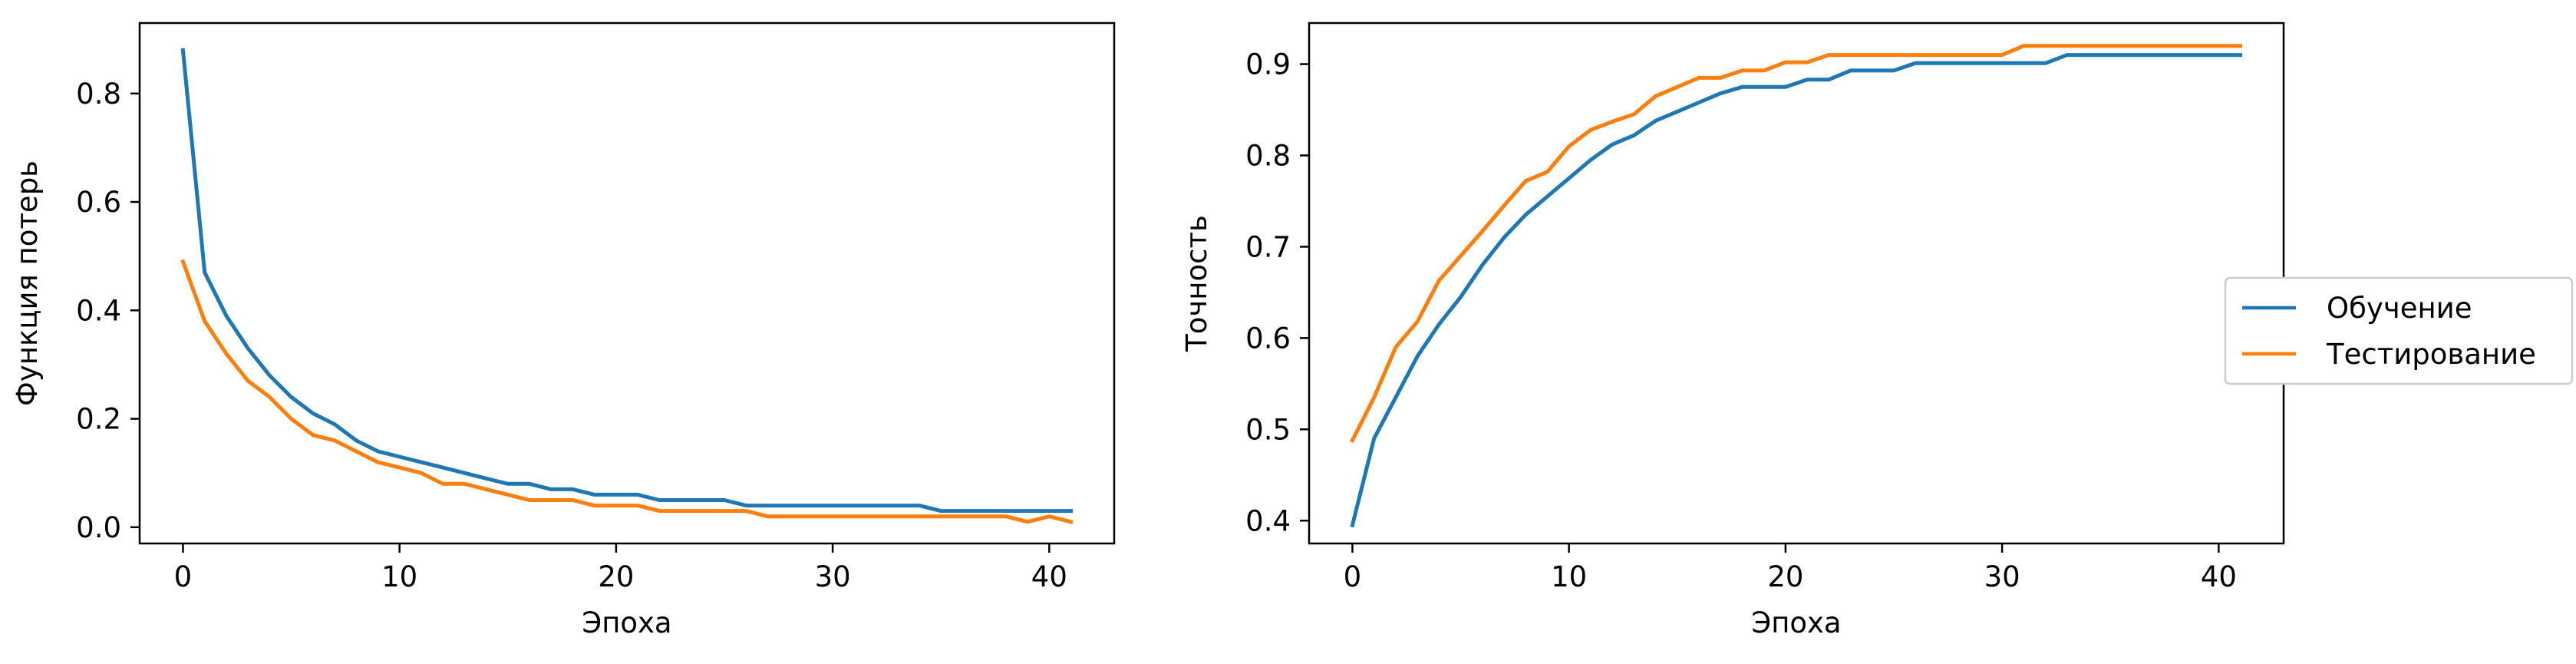 This screenshot has height=664, width=2576. Describe the element at coordinates (616, 576) in the screenshot. I see `loss-x-tick-label: 20` at that location.